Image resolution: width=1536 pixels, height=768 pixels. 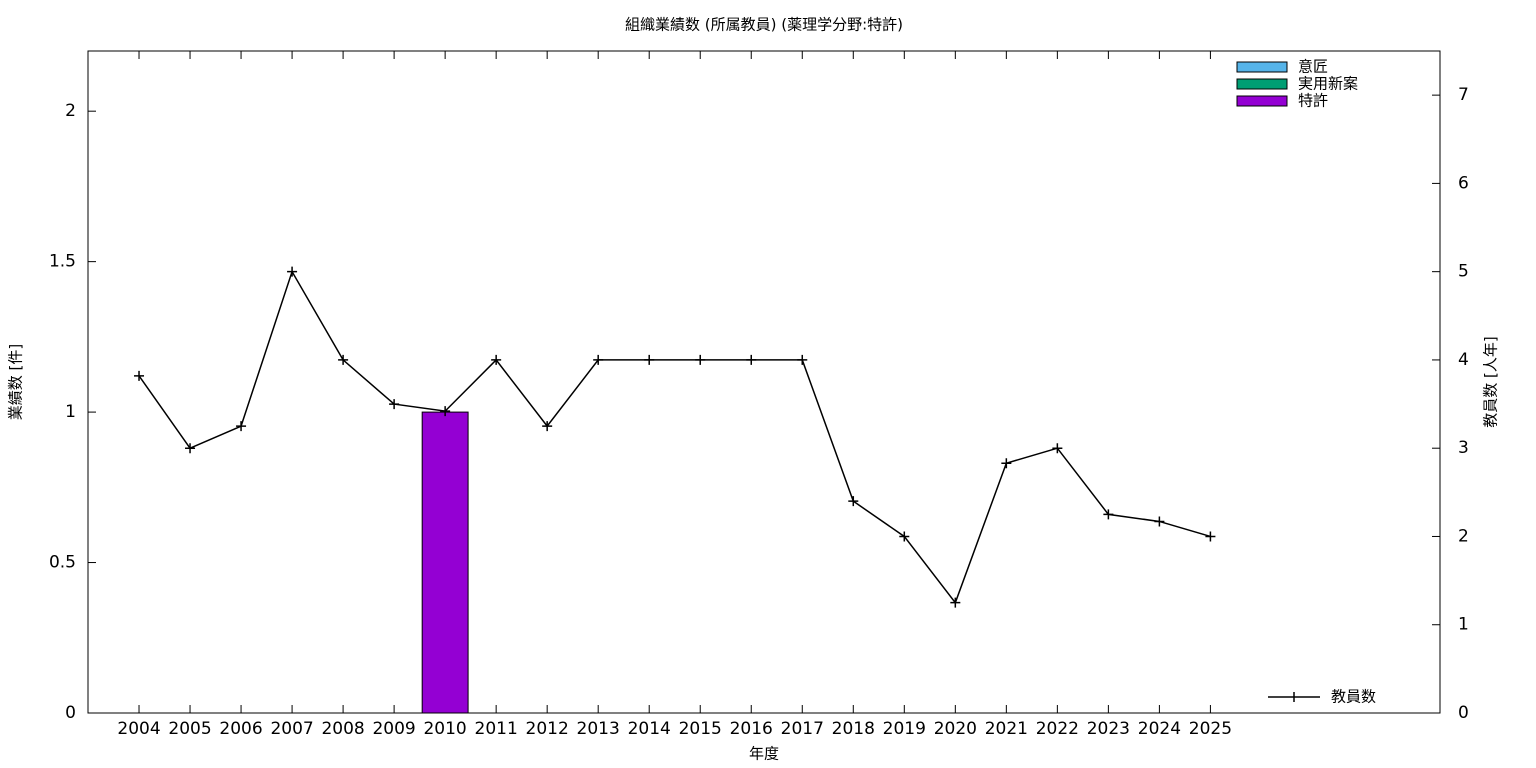 I want to click on chart-title: 組織業績数 (所属教員) (薬理学分野:特許), so click(x=764, y=25).